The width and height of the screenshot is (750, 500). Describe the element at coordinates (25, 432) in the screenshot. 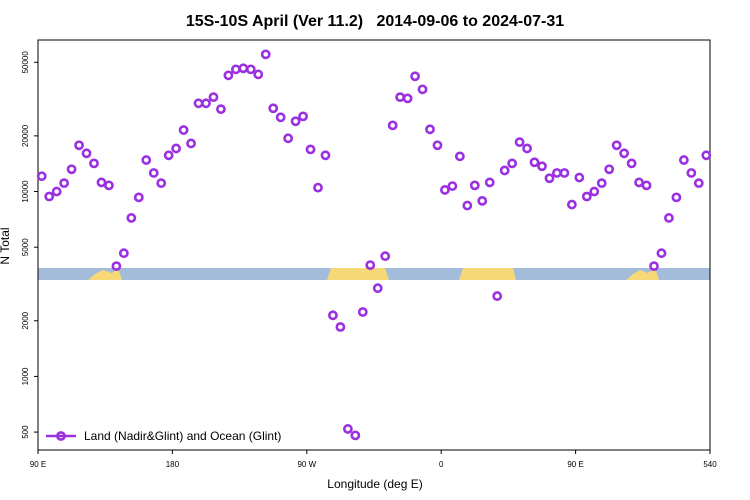

I see `y-tick-label: 500` at that location.